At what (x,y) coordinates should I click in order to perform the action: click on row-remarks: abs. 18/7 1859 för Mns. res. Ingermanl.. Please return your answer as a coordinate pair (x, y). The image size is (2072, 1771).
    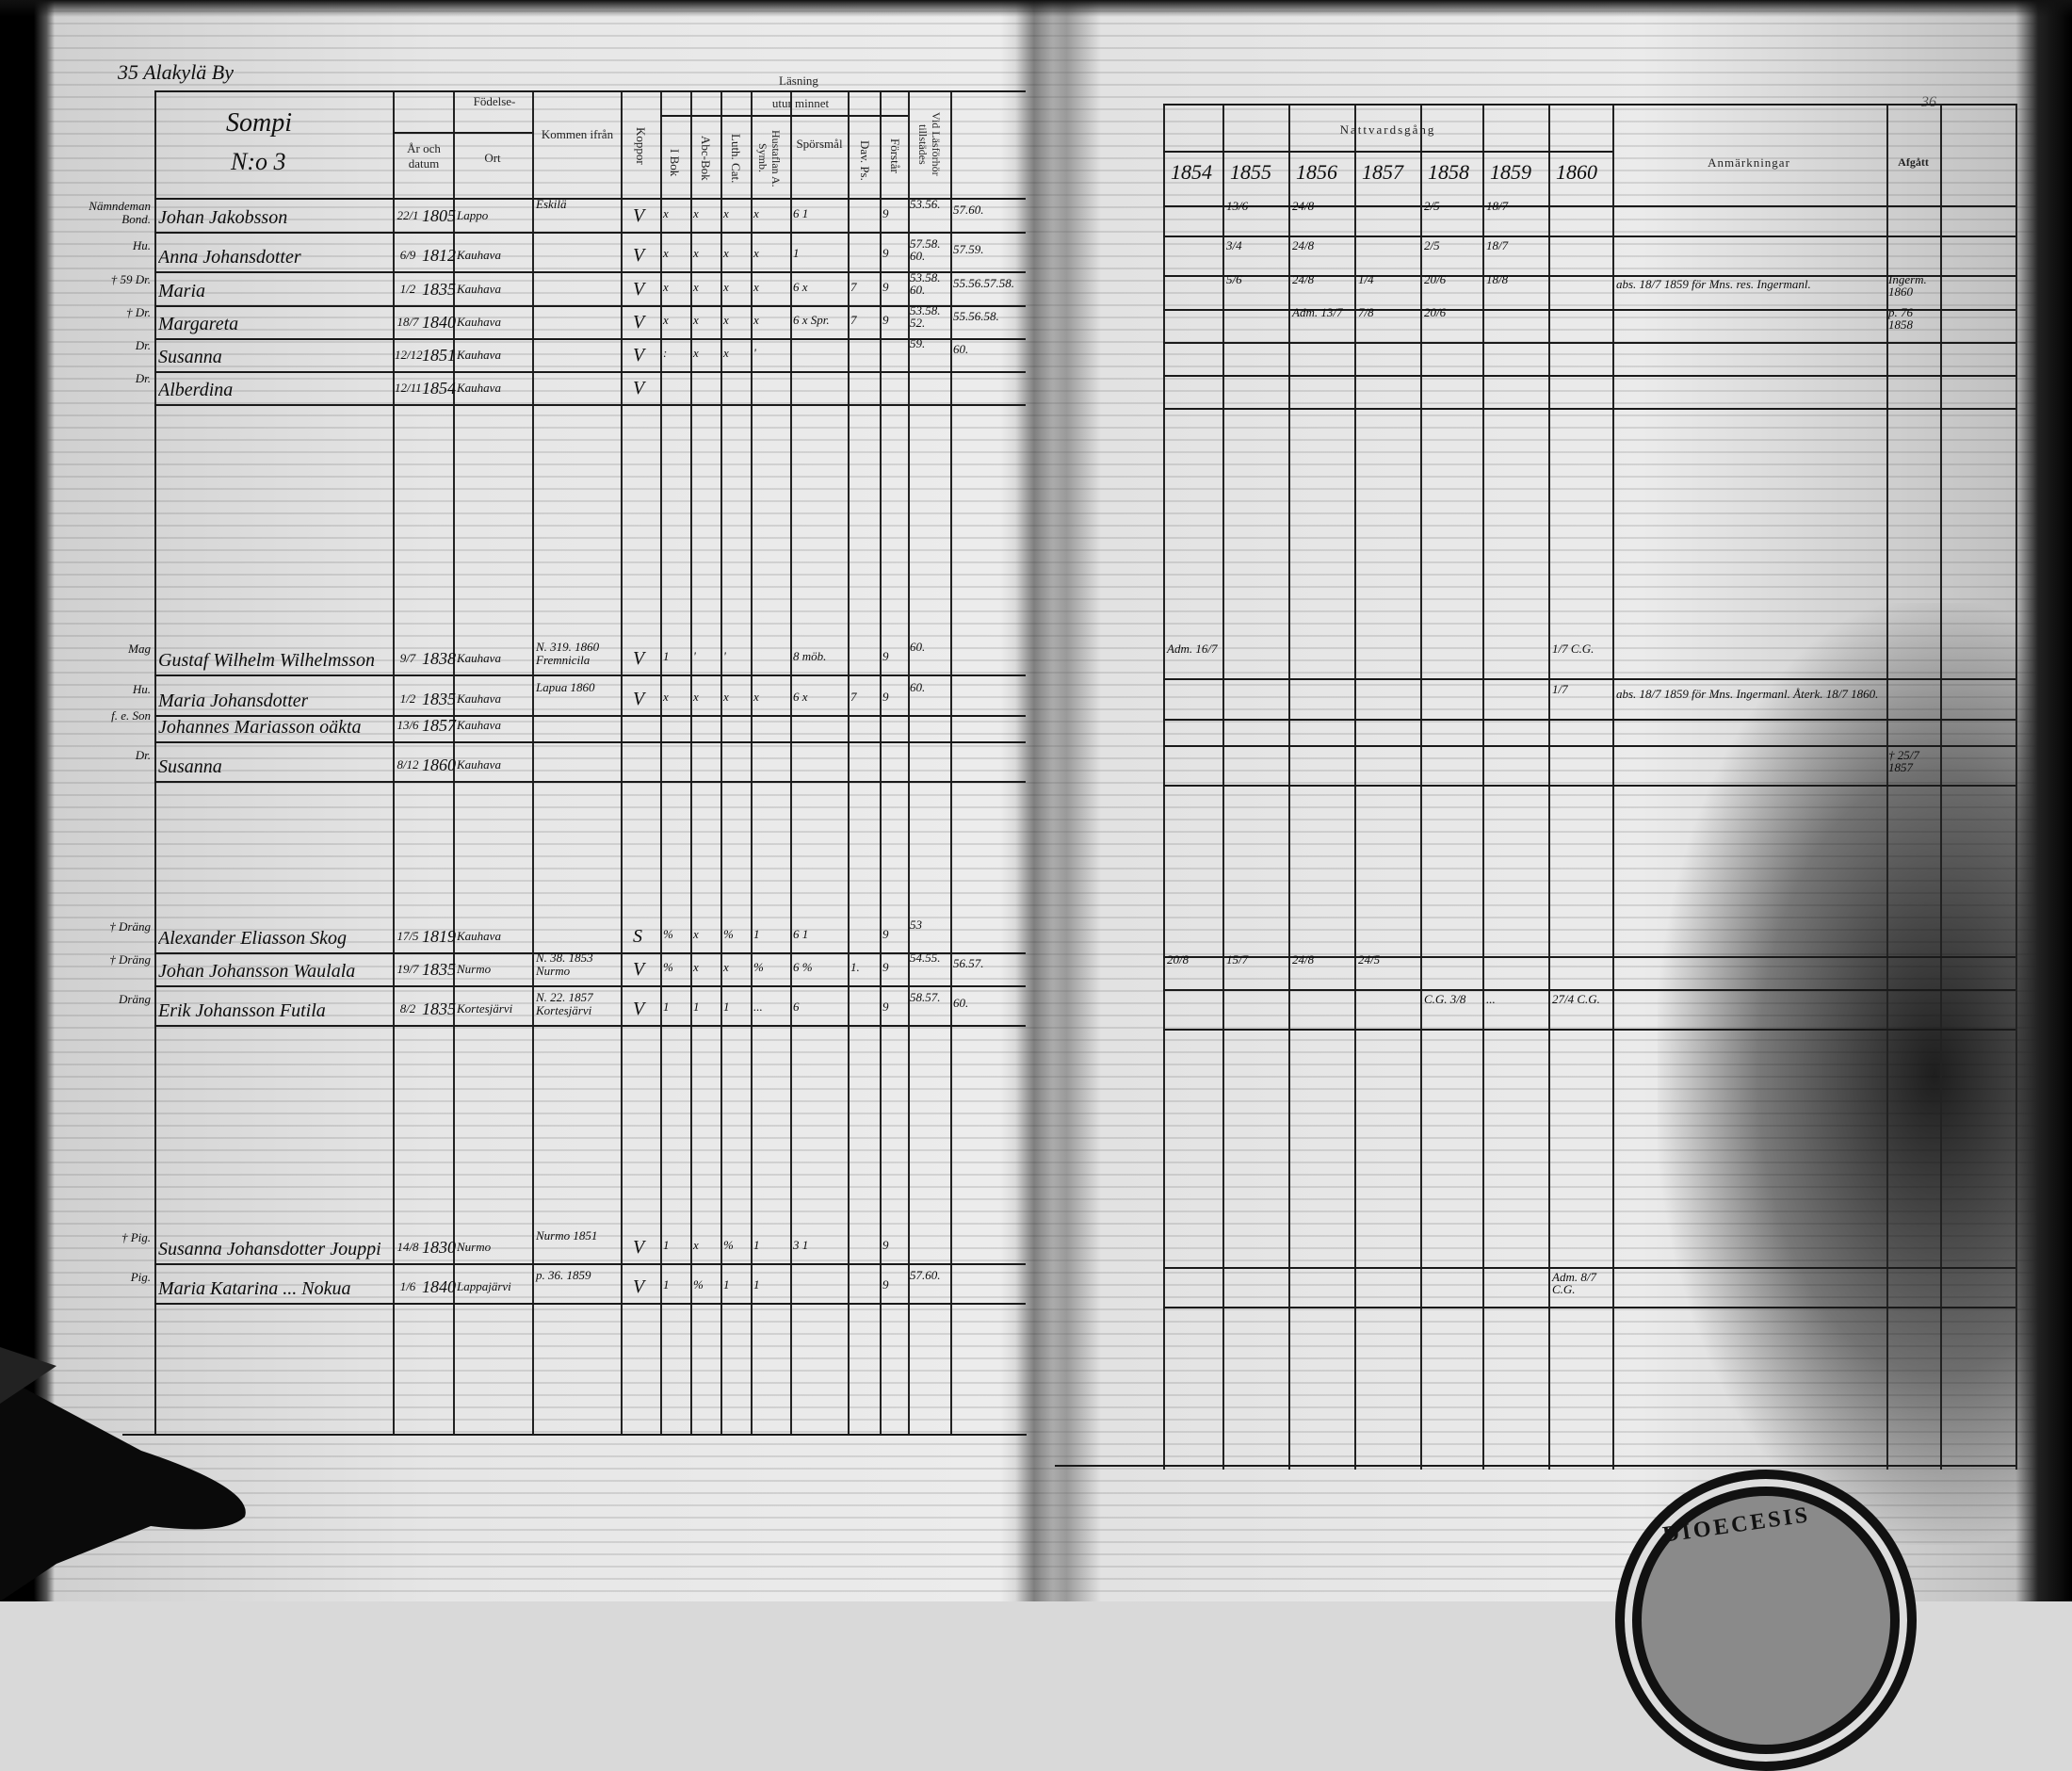
    Looking at the image, I should click on (1713, 284).